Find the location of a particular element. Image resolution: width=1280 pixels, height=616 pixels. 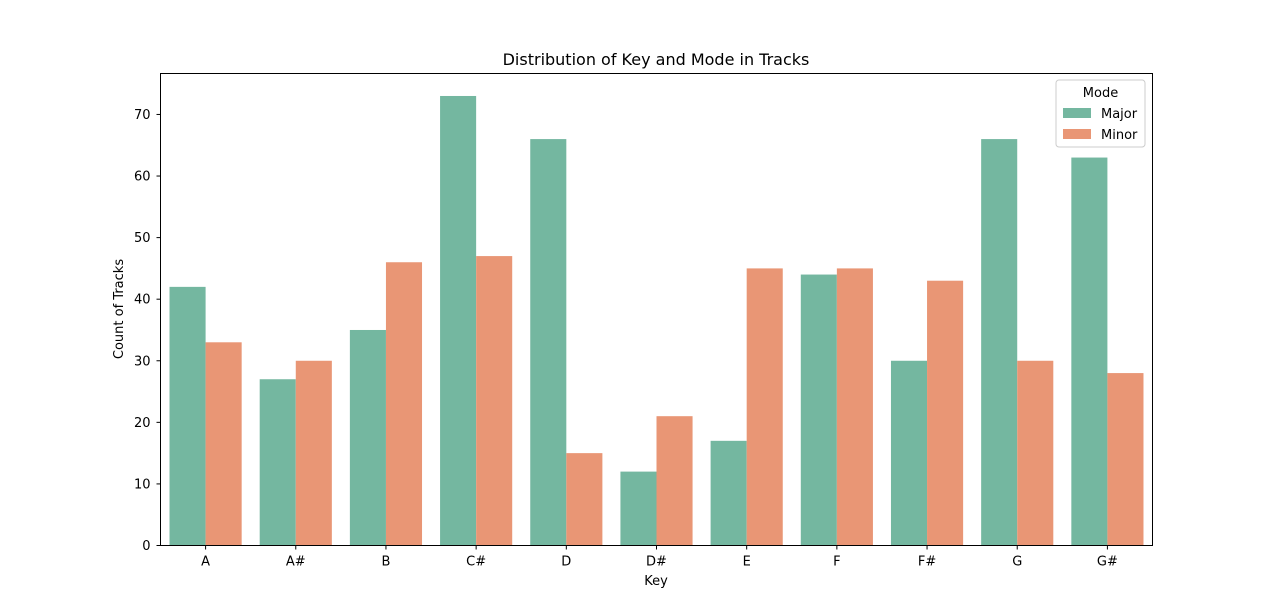

y-tick-label: 70 is located at coordinates (142, 115).